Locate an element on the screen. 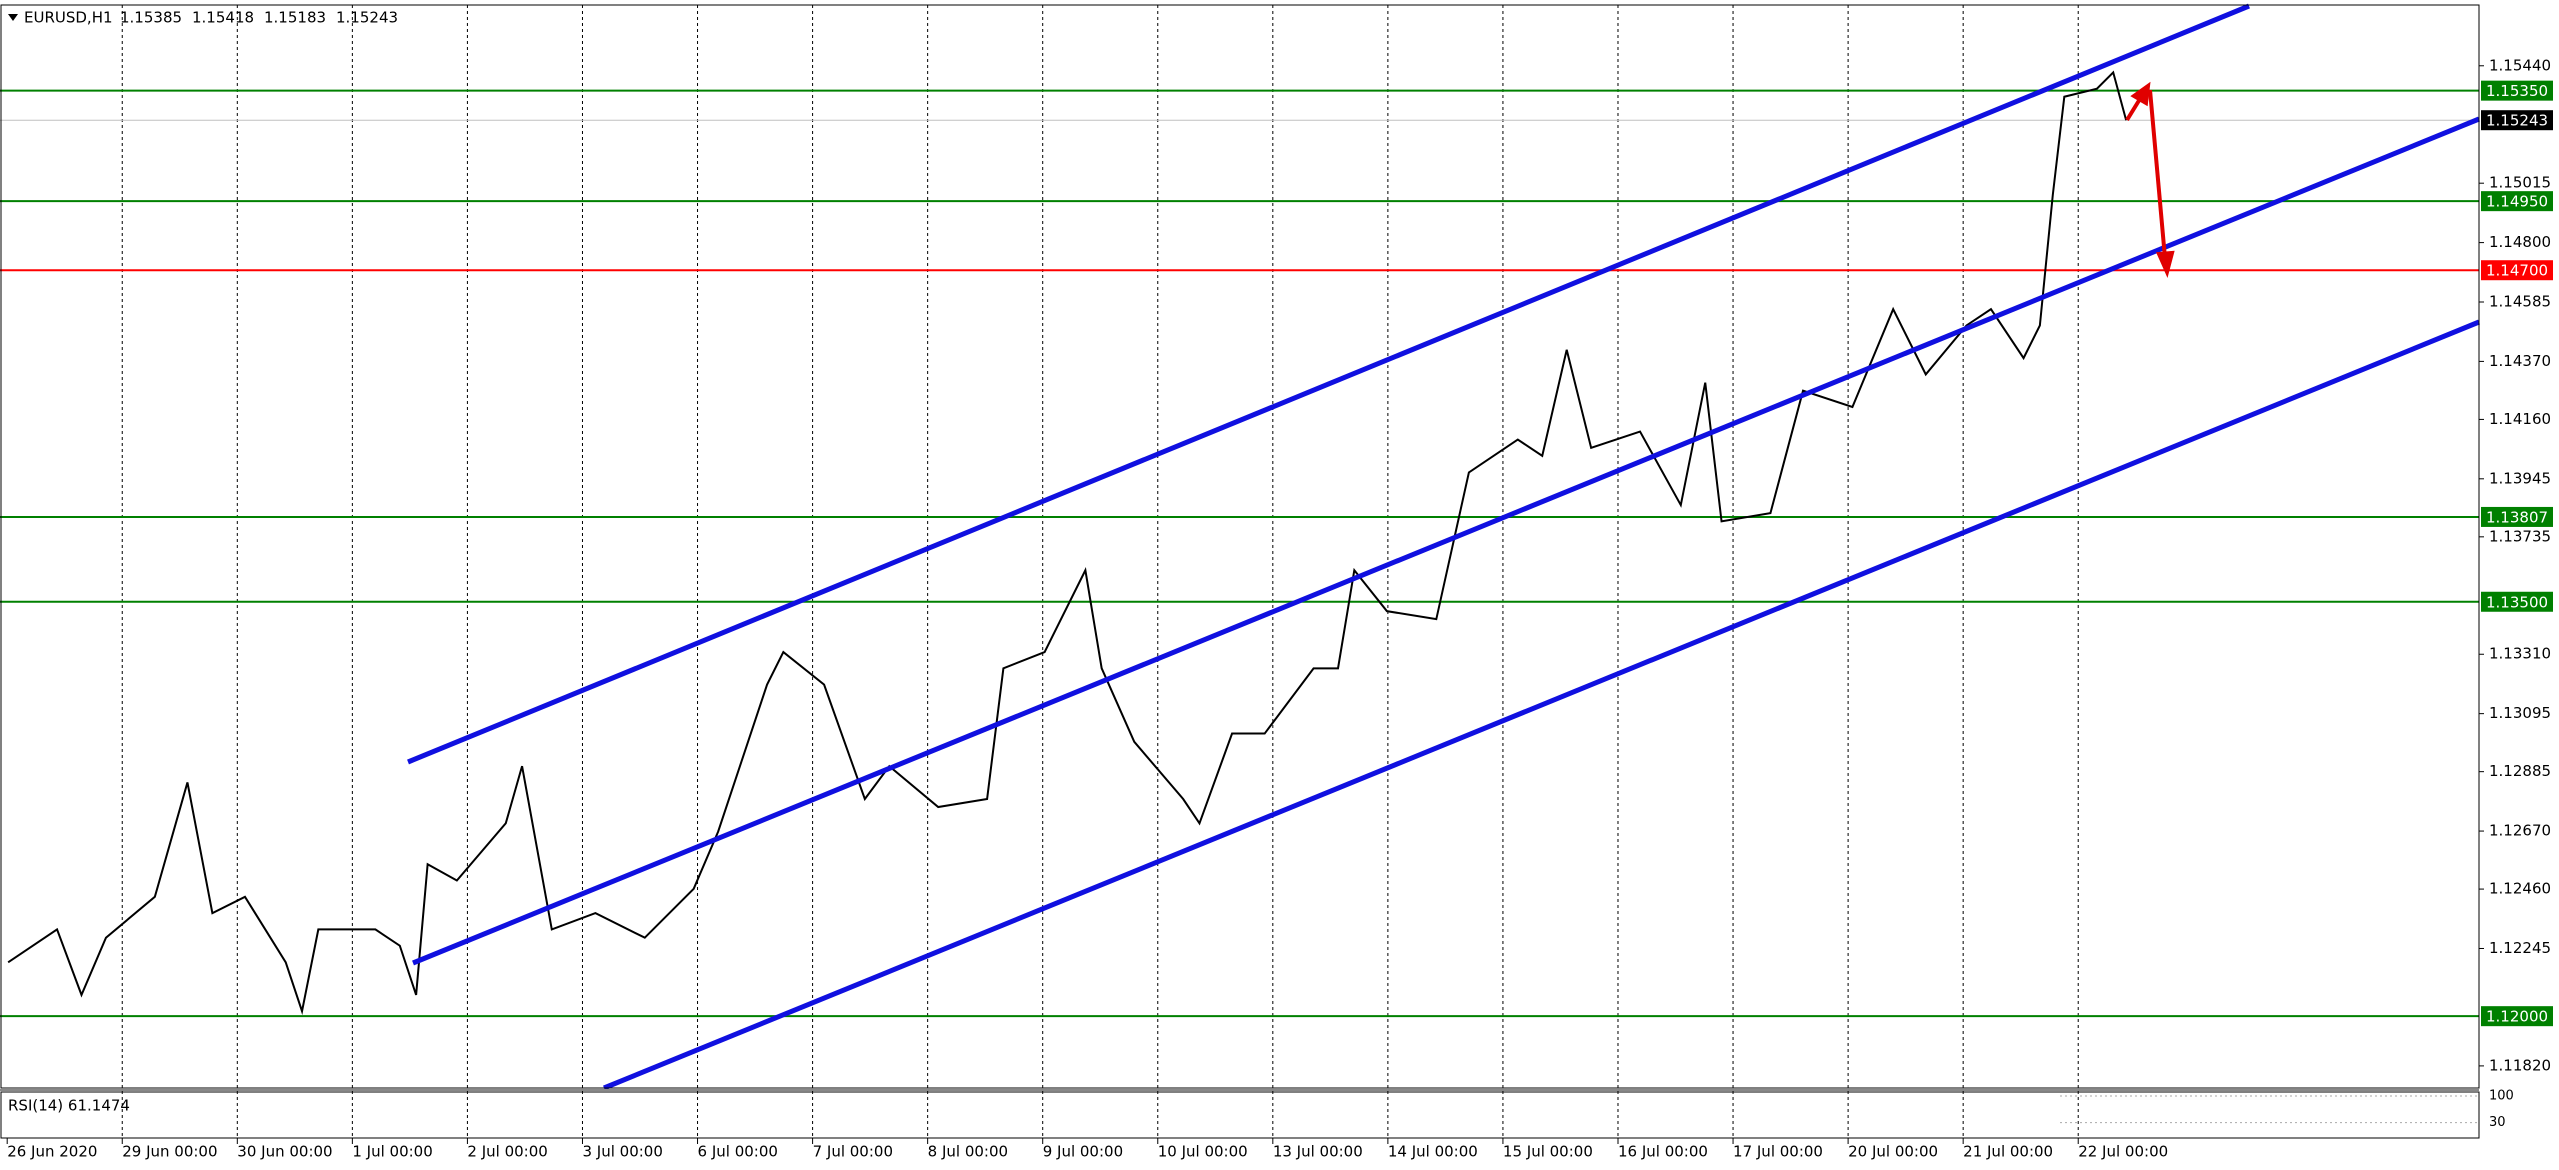  x-tick-label: 29 Jun 00:00 is located at coordinates (169, 1152).